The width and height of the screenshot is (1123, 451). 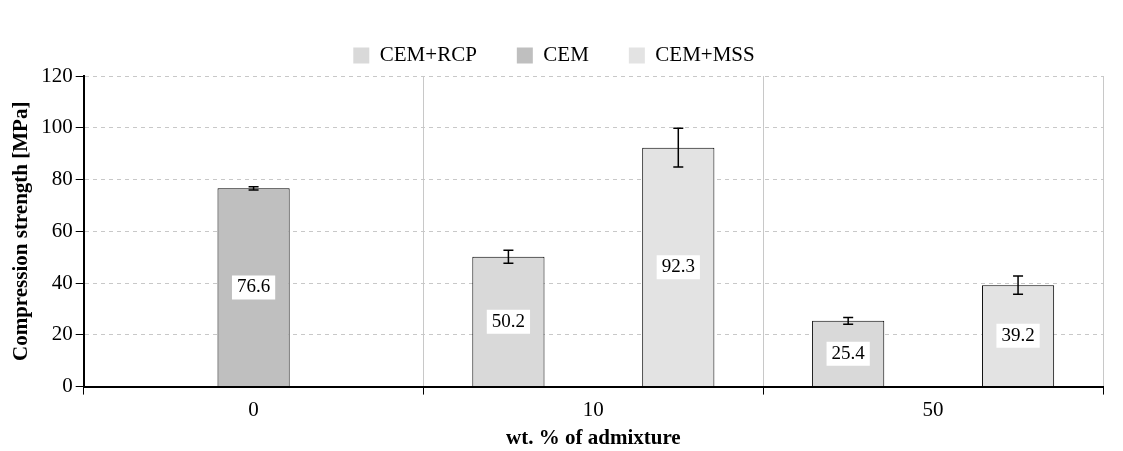 I want to click on x-axis-title: wt. % of admixture, so click(x=593, y=436).